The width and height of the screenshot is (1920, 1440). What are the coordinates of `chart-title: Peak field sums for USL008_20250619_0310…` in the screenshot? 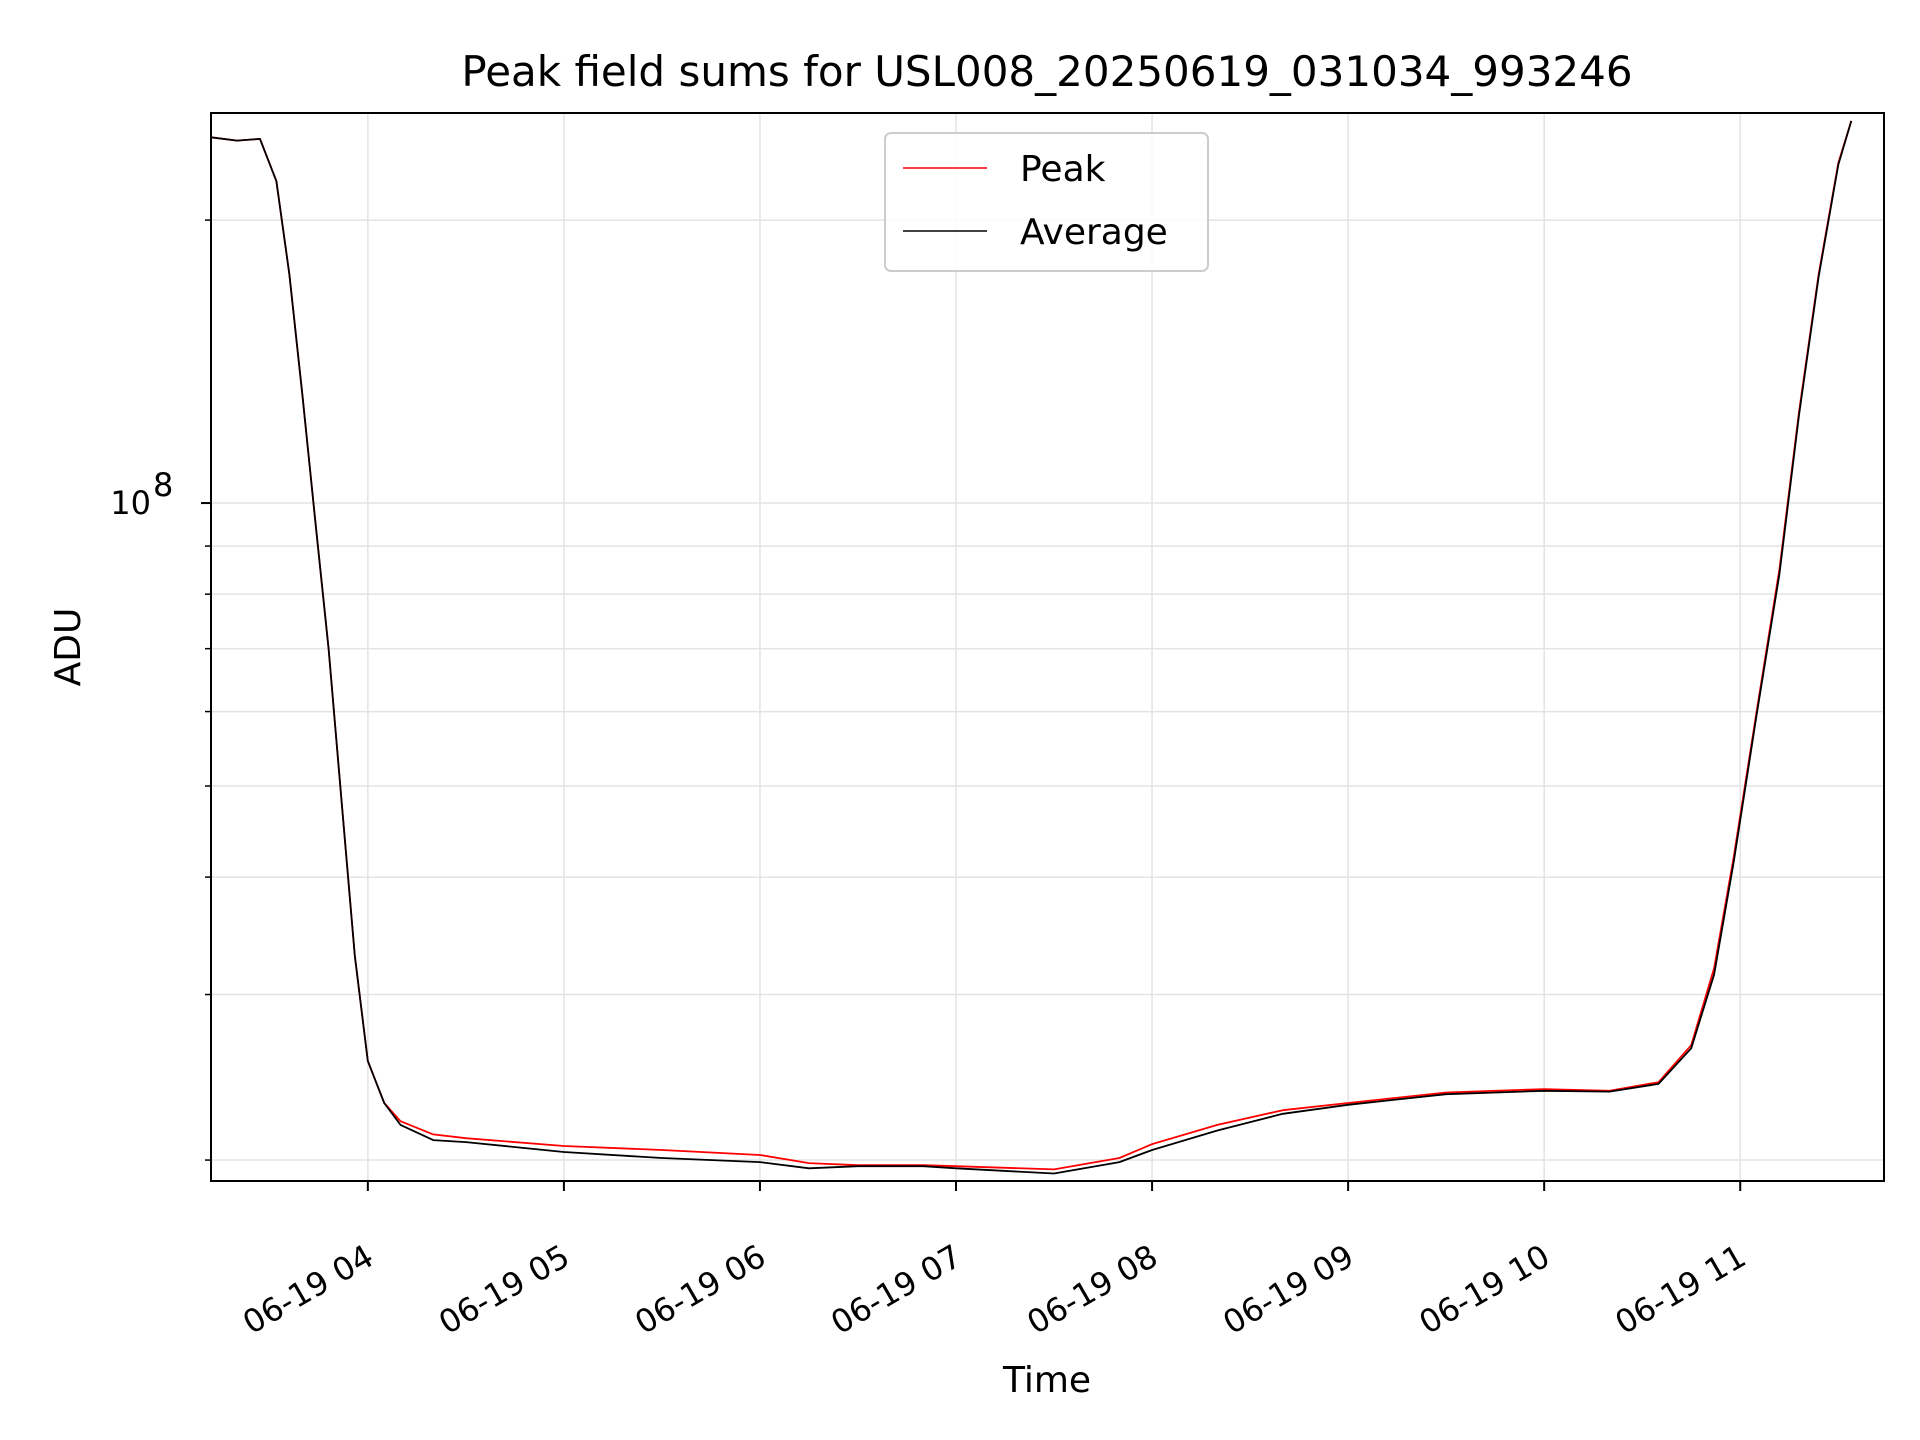 It's located at (1046, 71).